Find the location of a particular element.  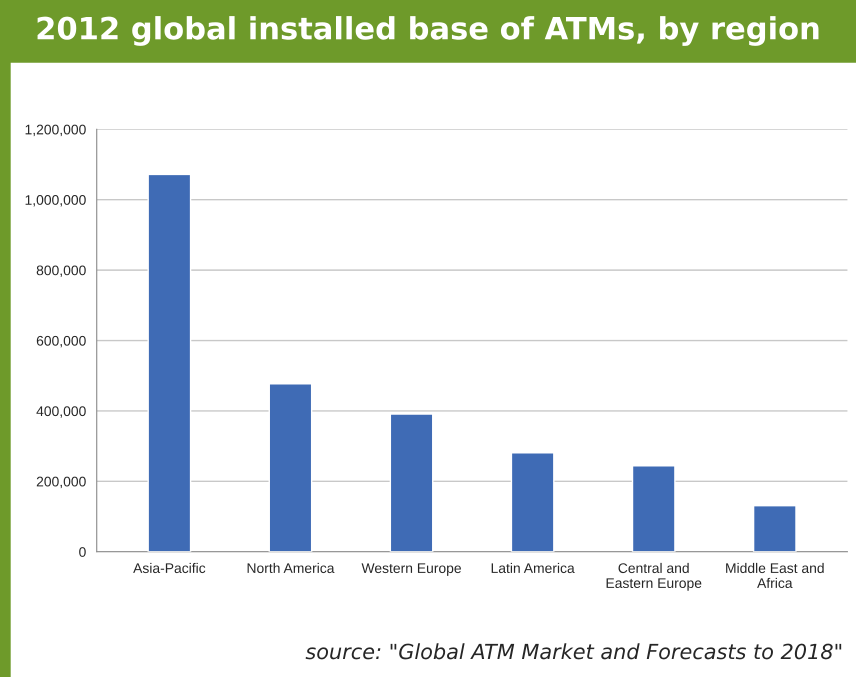

x-tick-label: Asia-Pacific is located at coordinates (169, 568).